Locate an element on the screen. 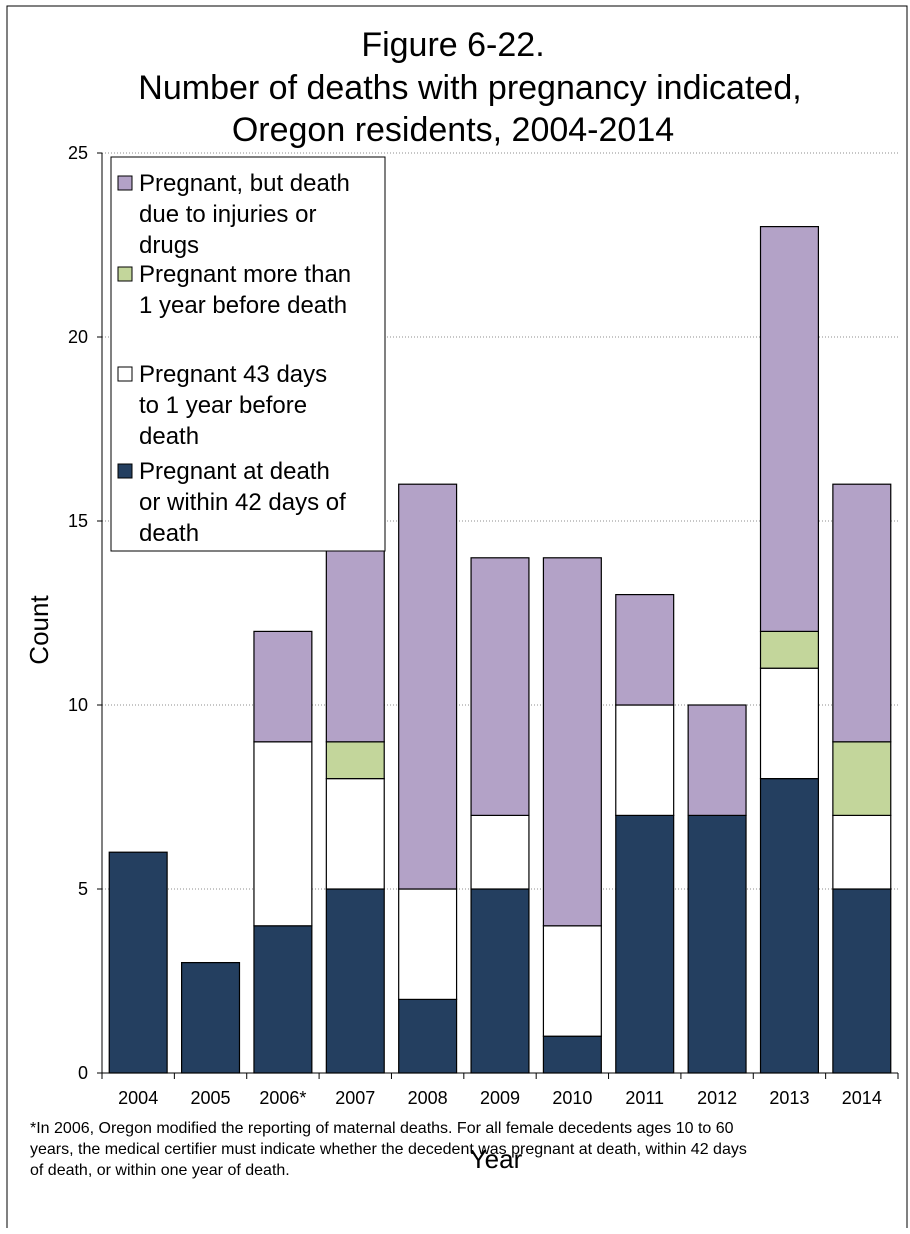 The height and width of the screenshot is (1234, 910). x-tick-label: 2007 is located at coordinates (355, 1098).